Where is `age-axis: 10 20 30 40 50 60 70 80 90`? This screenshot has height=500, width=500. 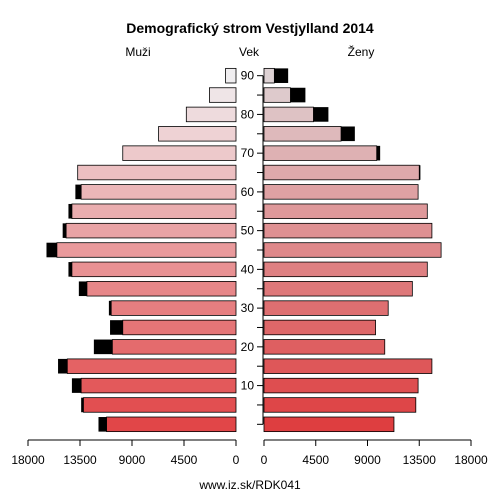 age-axis: 10 20 30 40 50 60 70 80 90 is located at coordinates (252, 247).